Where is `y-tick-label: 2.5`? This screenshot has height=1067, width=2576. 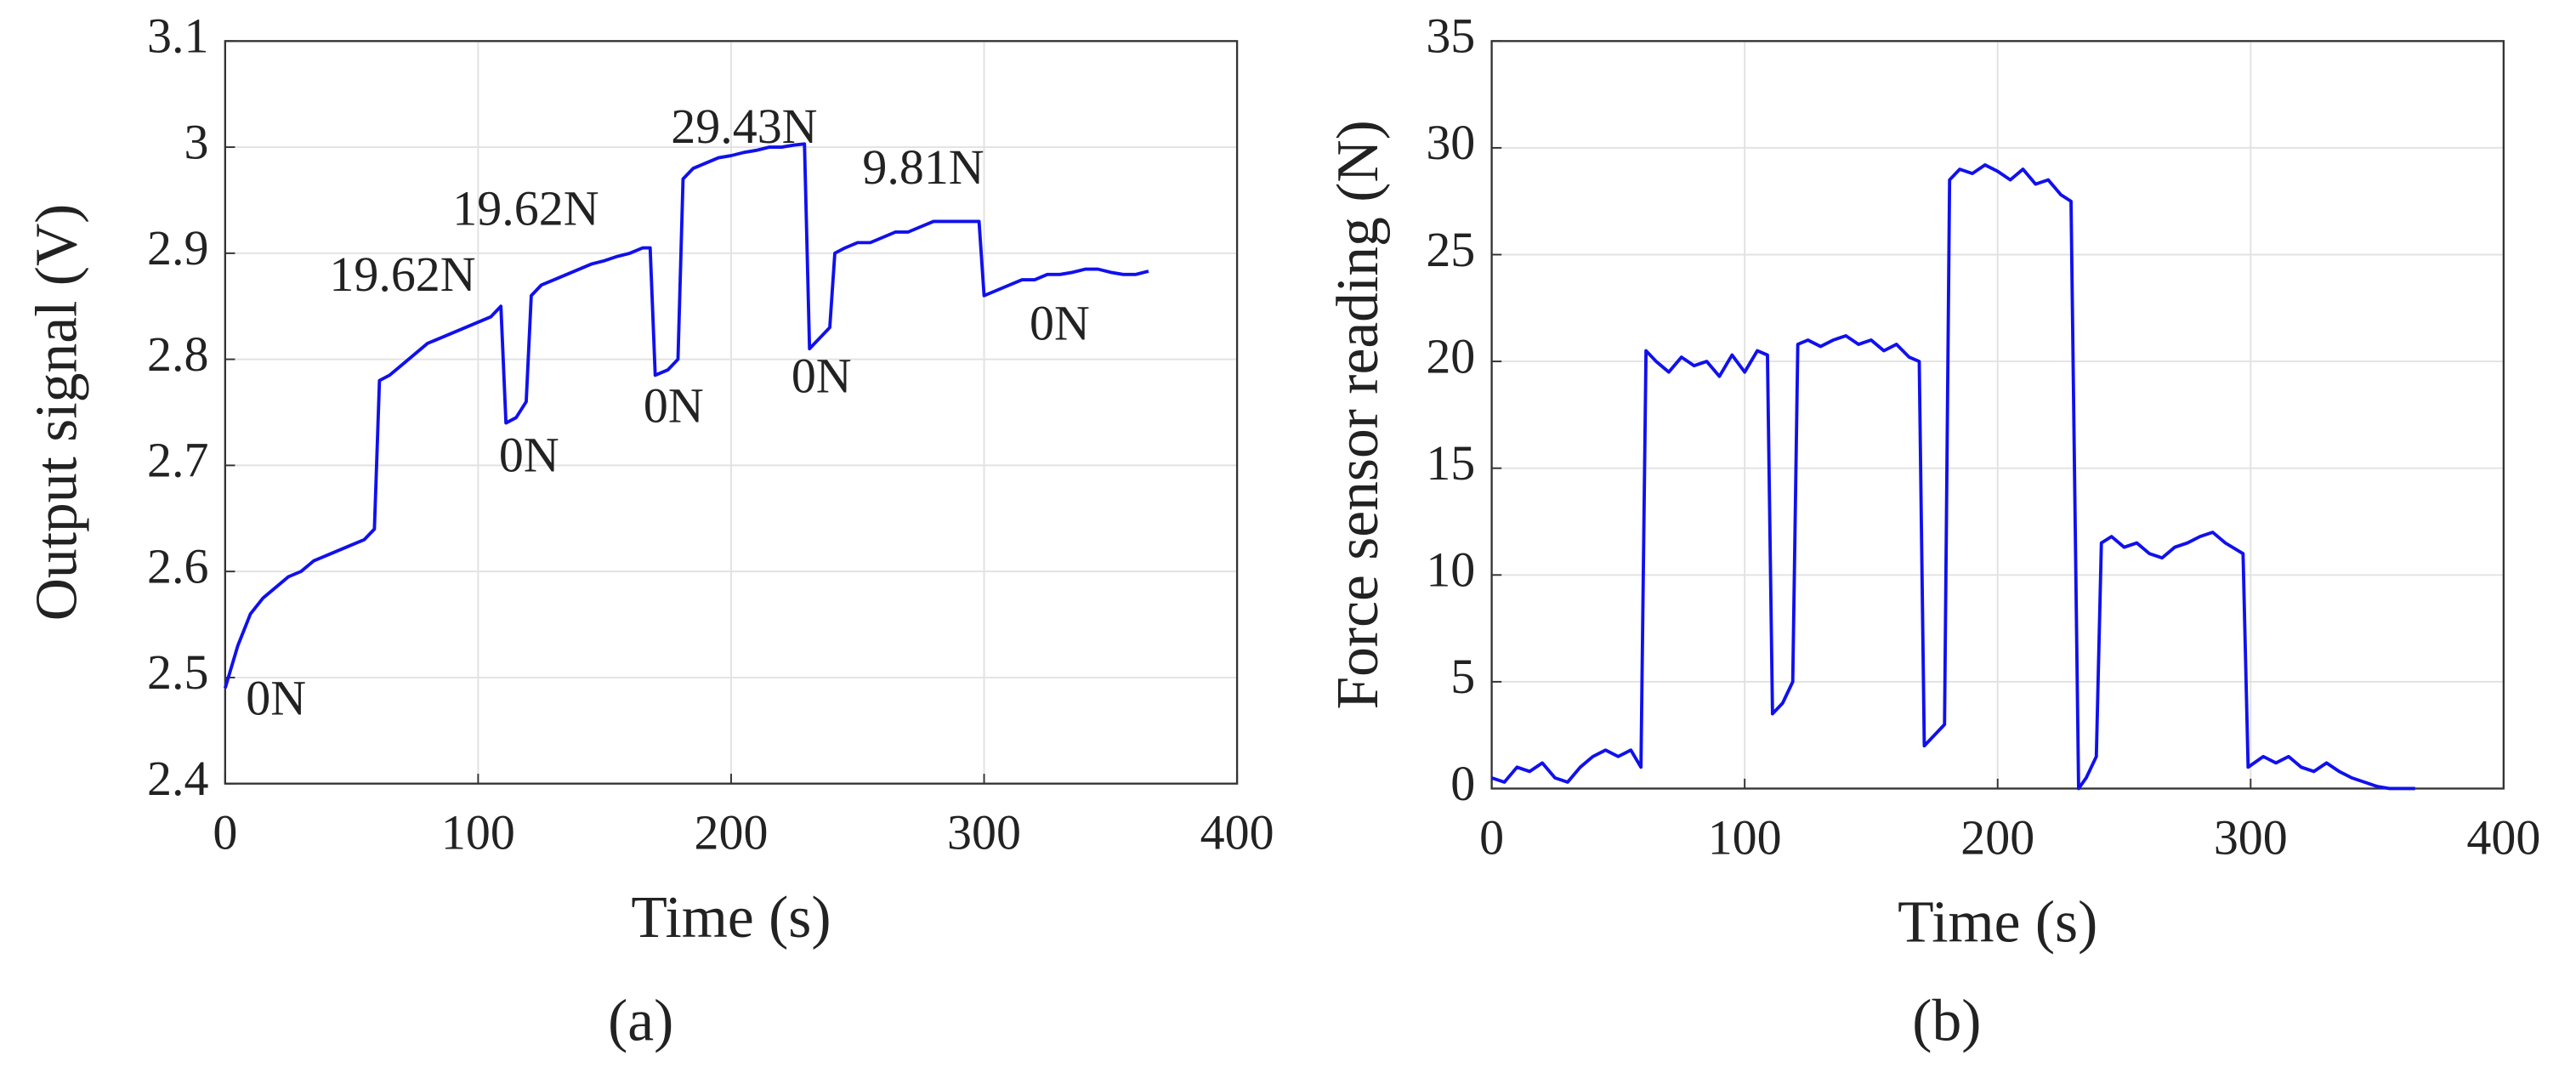 y-tick-label: 2.5 is located at coordinates (178, 672).